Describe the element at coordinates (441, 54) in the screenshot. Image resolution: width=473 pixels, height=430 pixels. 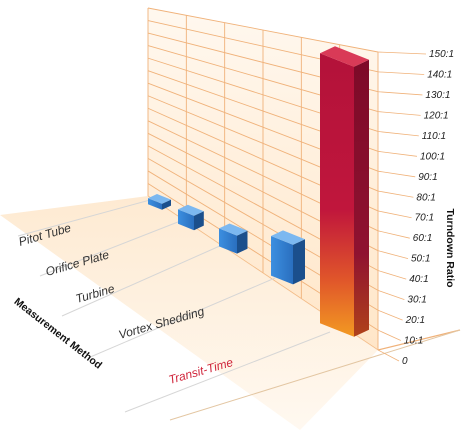
I see `tick-label: 150:1` at that location.